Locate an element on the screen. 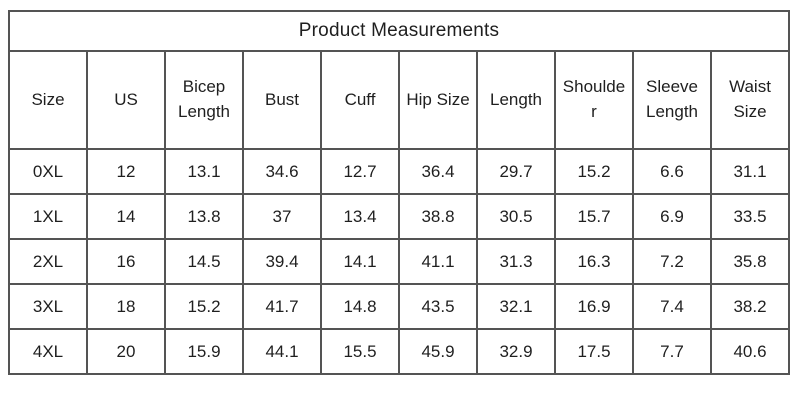  column-header-bicep-length: Bicep Length is located at coordinates (204, 100).